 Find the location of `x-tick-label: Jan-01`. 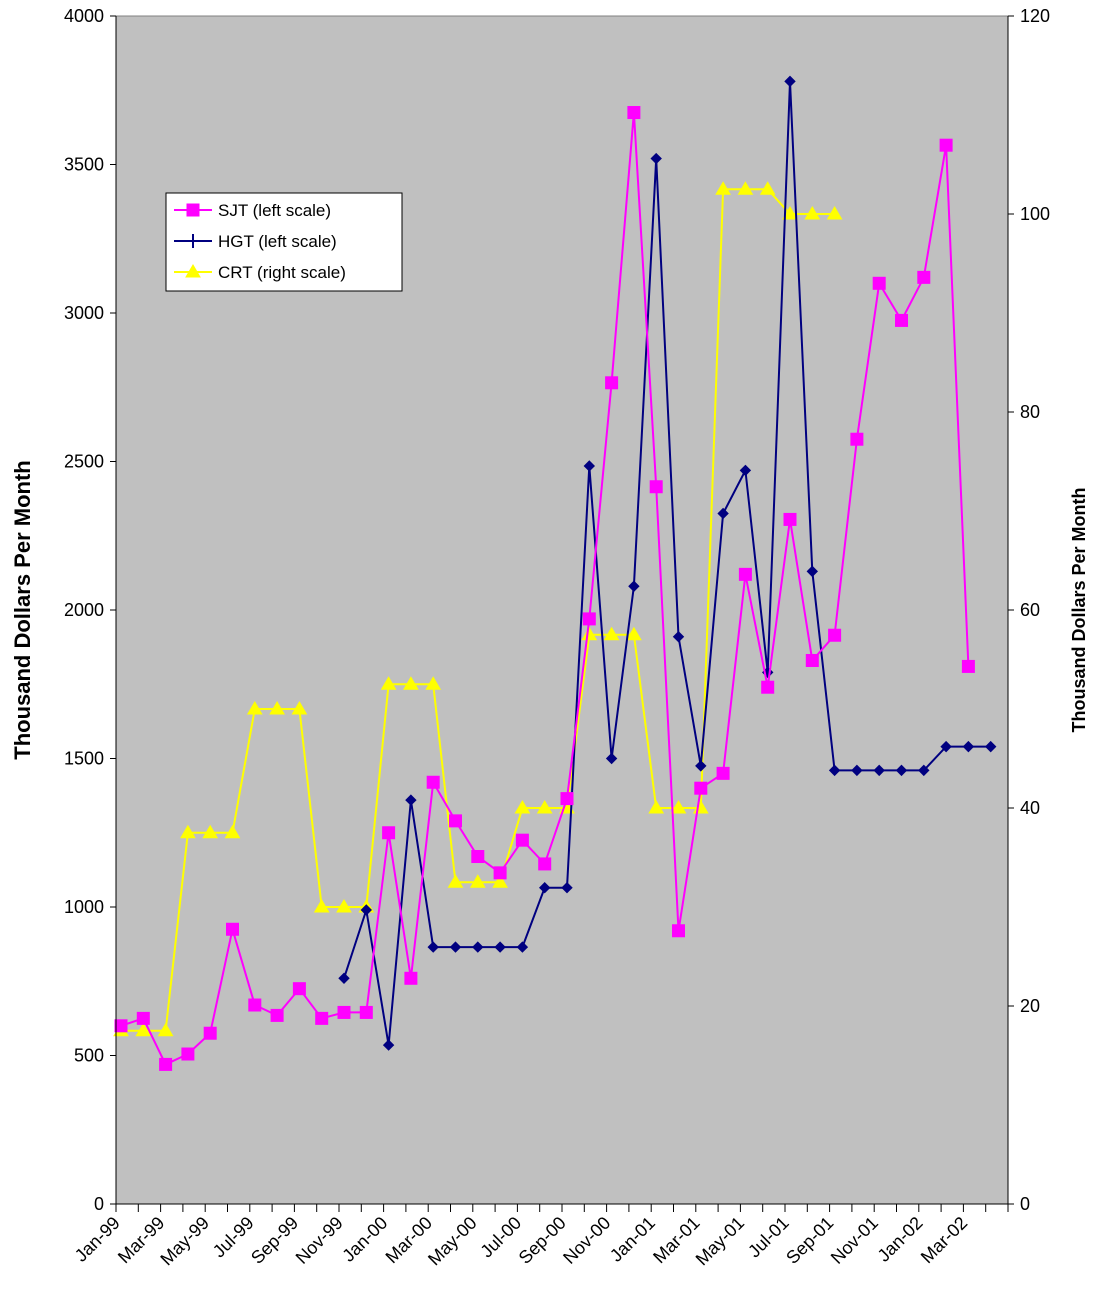

x-tick-label: Jan-01 is located at coordinates (632, 1239).